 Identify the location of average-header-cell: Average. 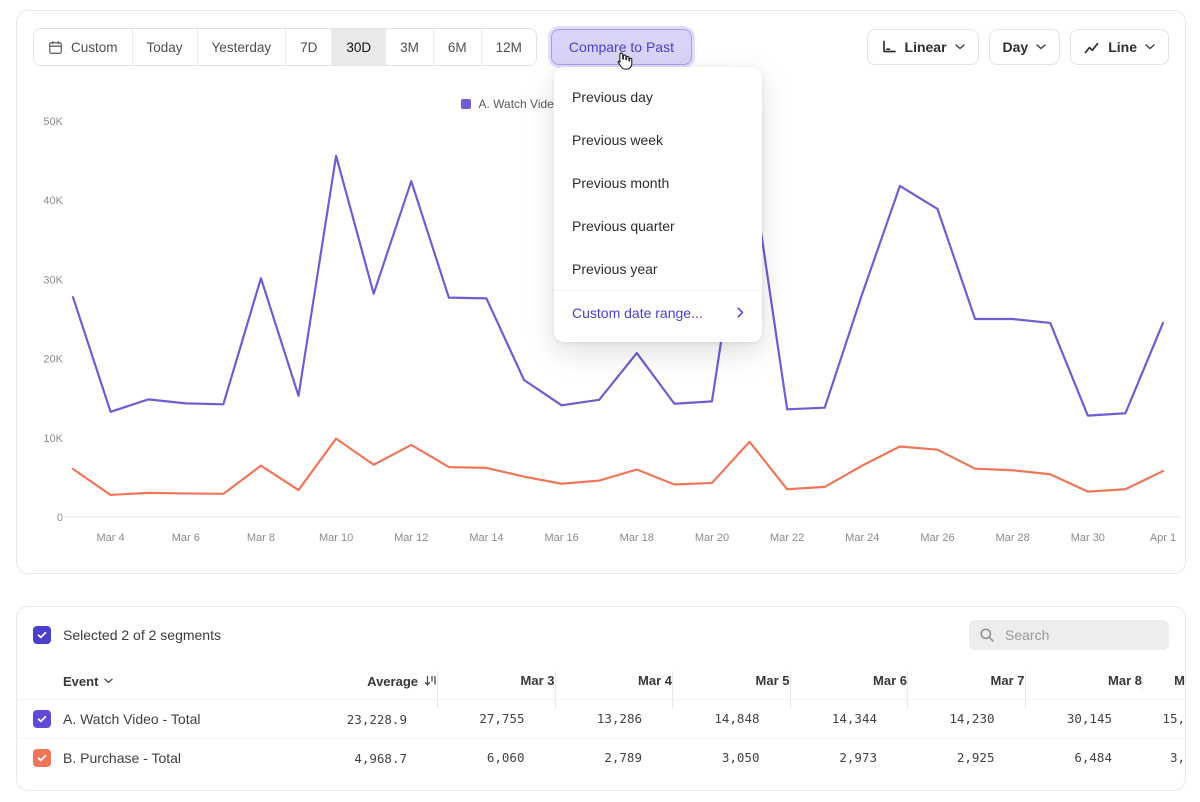
(385, 681).